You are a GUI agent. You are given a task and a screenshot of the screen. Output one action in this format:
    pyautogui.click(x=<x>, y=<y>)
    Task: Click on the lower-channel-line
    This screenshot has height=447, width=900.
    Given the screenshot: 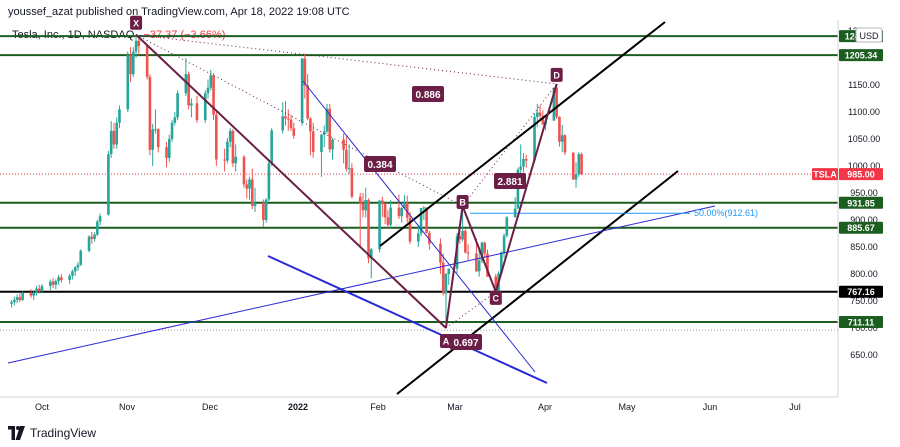 What is the action you would take?
    pyautogui.click(x=407, y=319)
    